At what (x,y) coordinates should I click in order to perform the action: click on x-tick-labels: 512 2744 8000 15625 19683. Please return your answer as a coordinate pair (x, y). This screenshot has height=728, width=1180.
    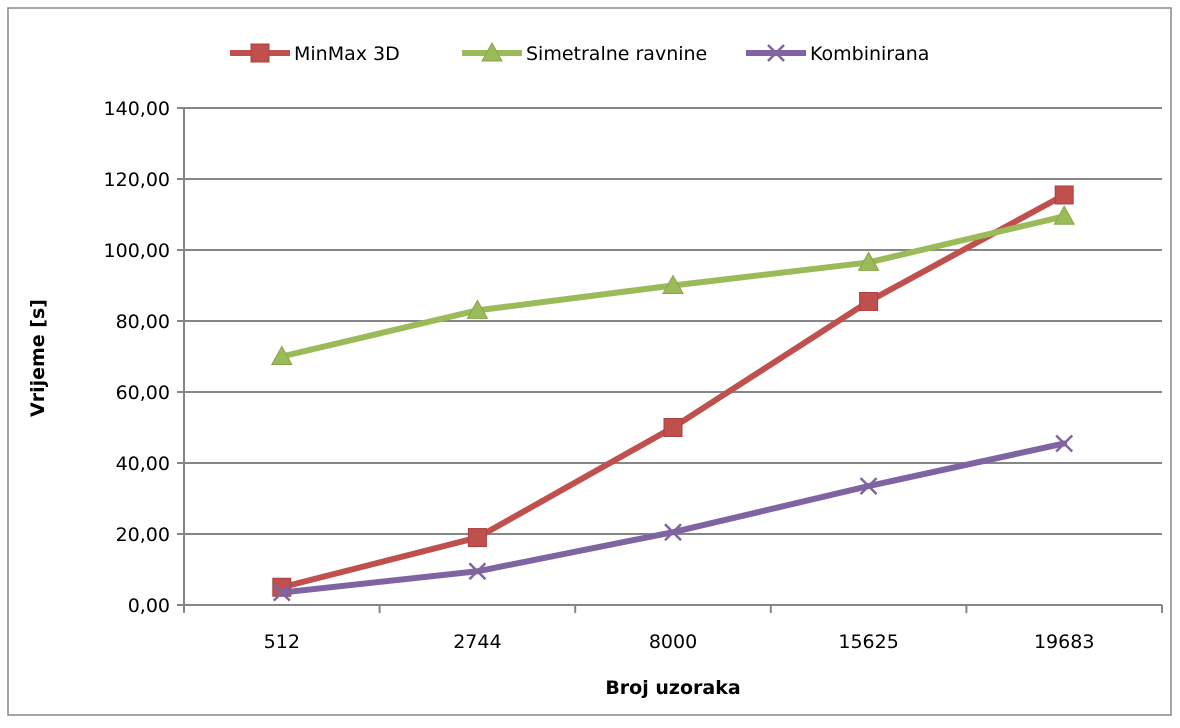
    Looking at the image, I should click on (679, 642).